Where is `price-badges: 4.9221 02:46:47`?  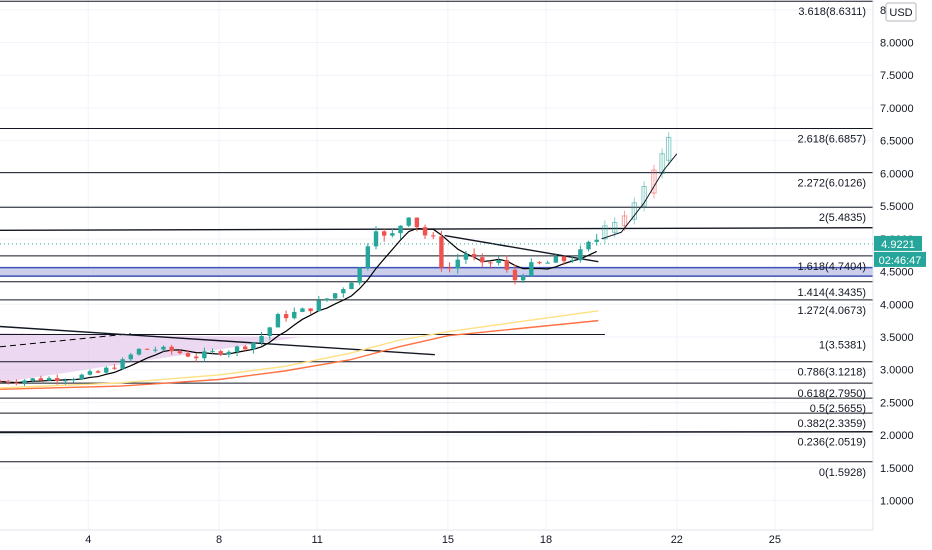 price-badges: 4.9221 02:46:47 is located at coordinates (900, 251).